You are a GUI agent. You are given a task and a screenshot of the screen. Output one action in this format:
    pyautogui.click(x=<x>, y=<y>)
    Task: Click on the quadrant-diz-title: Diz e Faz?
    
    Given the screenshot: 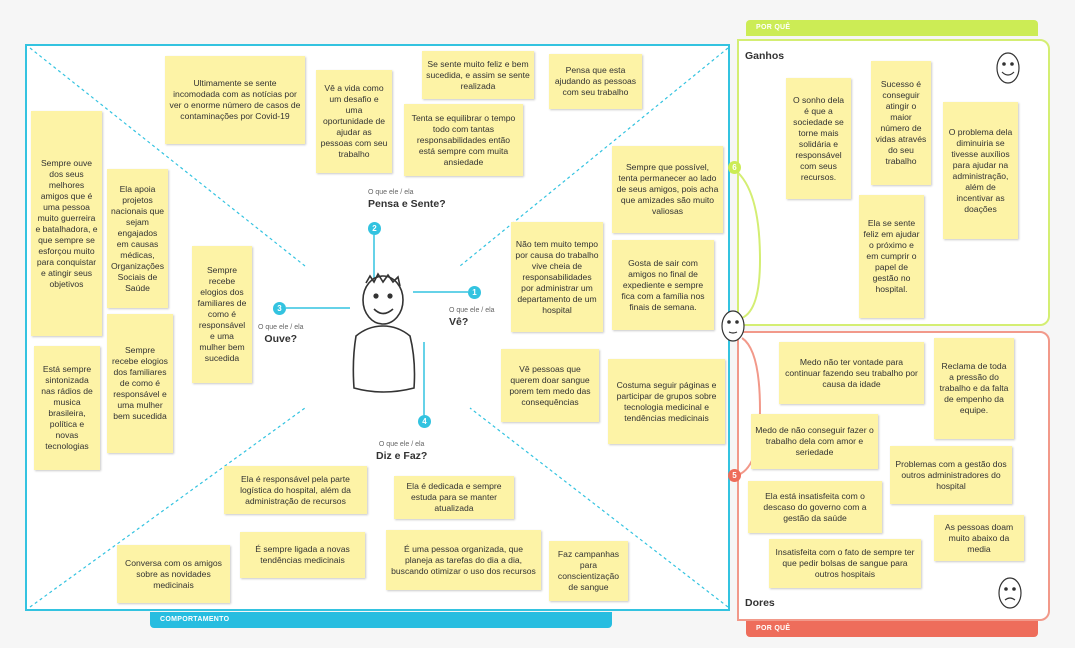 What is the action you would take?
    pyautogui.click(x=402, y=456)
    